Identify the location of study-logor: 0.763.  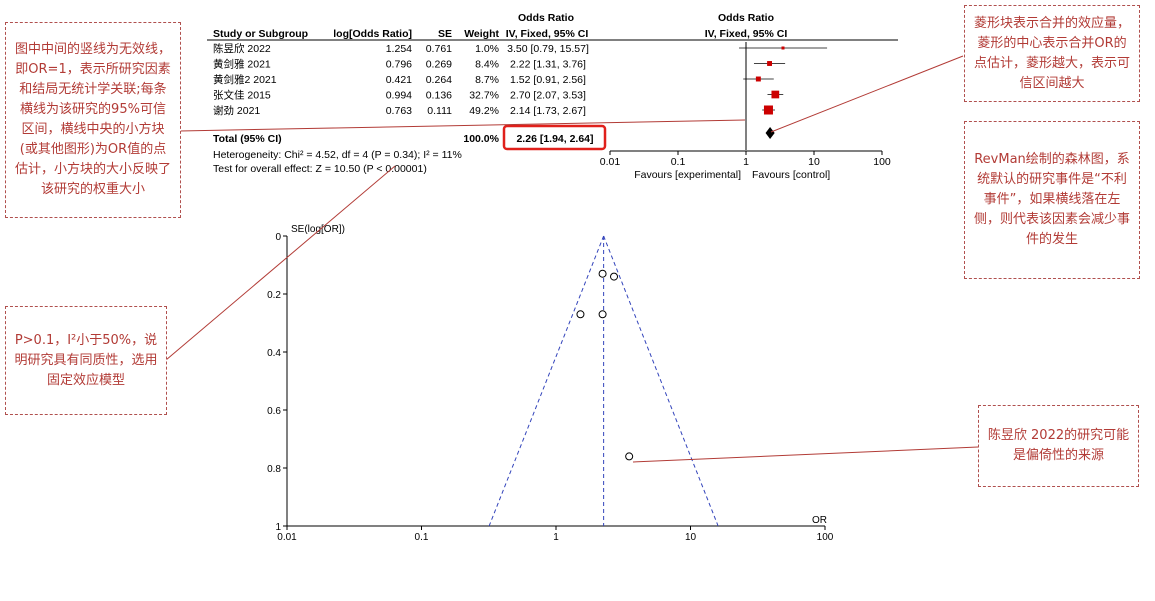
(399, 111).